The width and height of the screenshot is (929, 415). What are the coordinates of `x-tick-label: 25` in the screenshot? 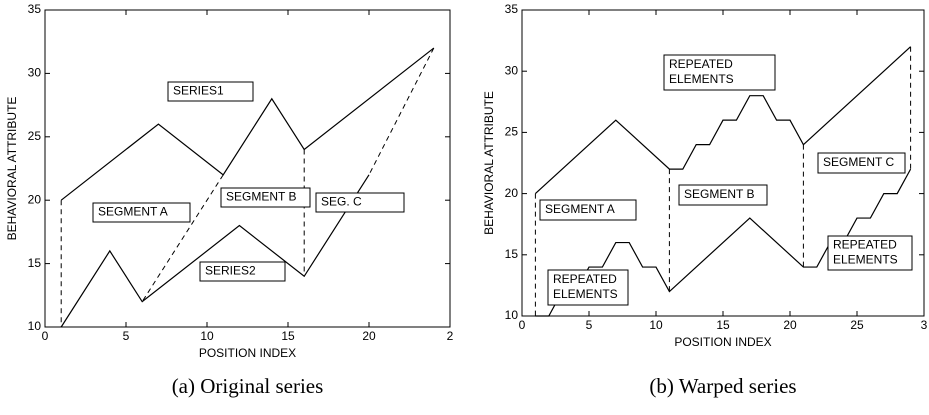 It's located at (857, 325).